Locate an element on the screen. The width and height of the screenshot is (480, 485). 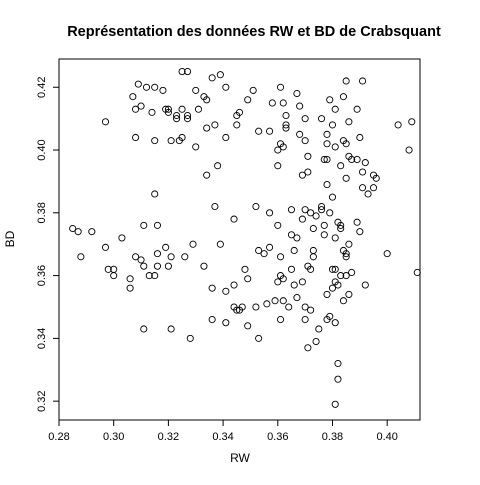
x-tick-label: 0.28 is located at coordinates (58, 437).